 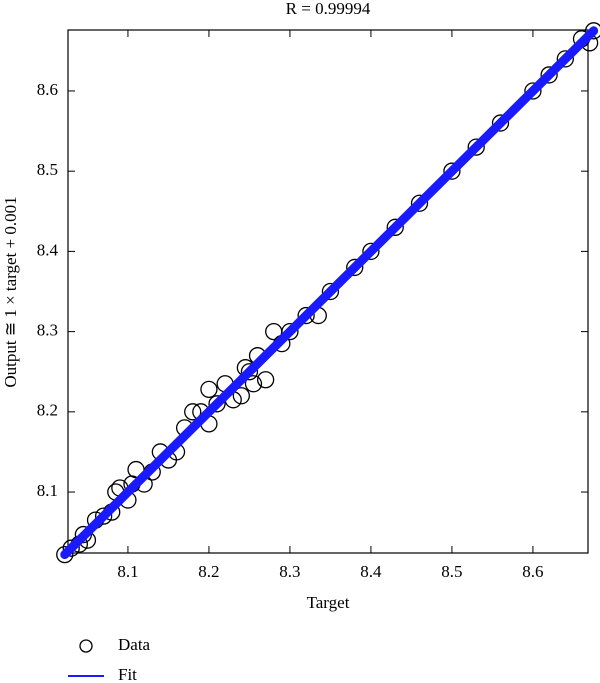 What do you see at coordinates (47, 169) in the screenshot?
I see `y-tick-label: 8.5` at bounding box center [47, 169].